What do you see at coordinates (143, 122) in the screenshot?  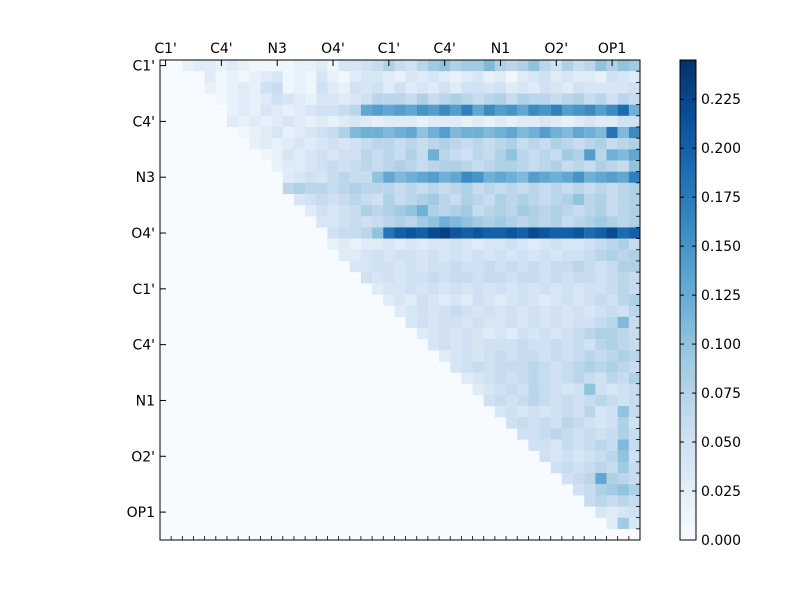 I see `y-tick-label: C4'` at bounding box center [143, 122].